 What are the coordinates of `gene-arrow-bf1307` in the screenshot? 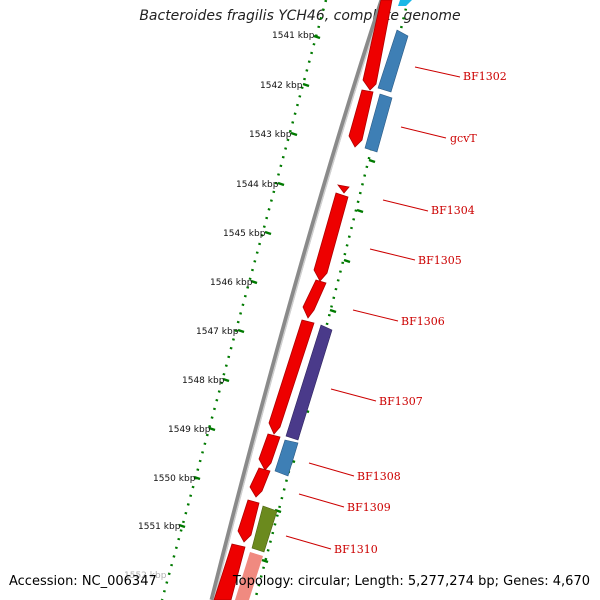 It's located at (269, 452).